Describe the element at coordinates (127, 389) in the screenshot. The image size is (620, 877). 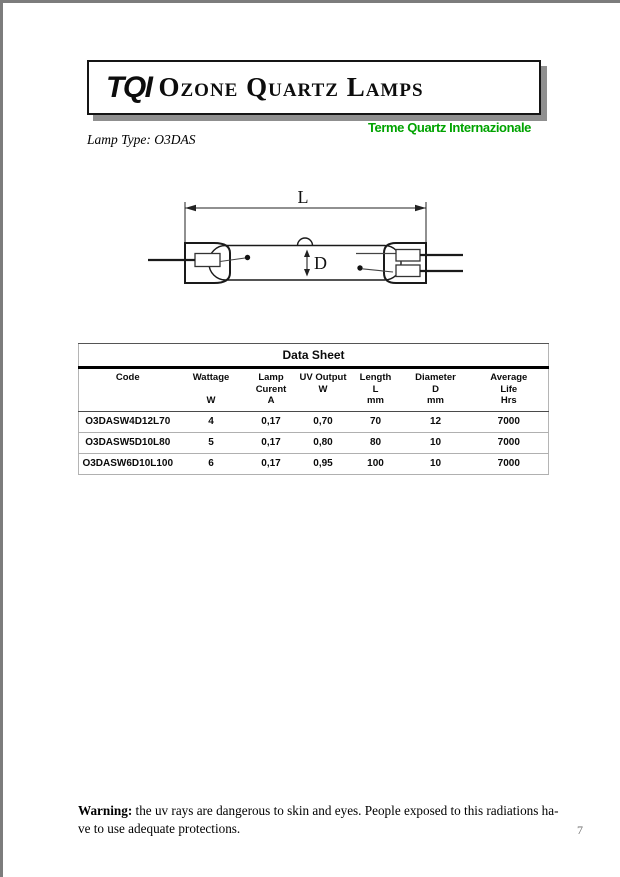
I see `col-header-code: Code` at that location.